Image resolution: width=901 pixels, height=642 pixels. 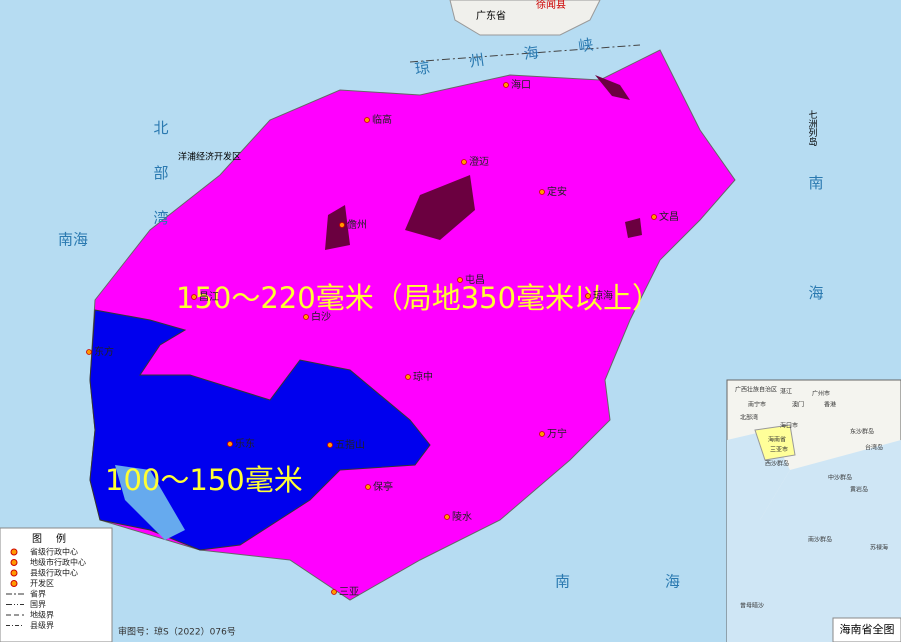 I want to click on approval-number: 审图号：琼S（2022）076号, so click(x=177, y=632).